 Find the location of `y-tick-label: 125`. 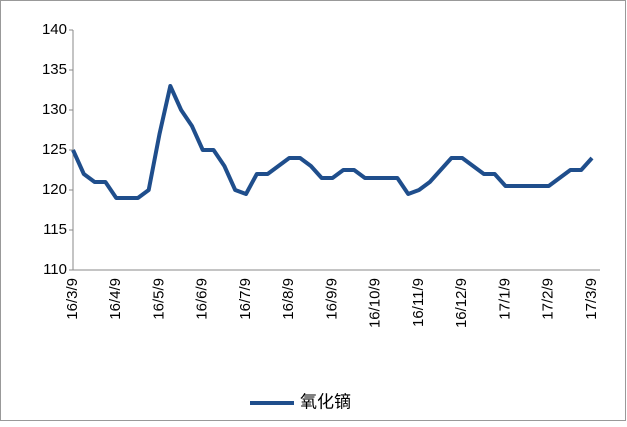

y-tick-label: 125 is located at coordinates (54, 149).